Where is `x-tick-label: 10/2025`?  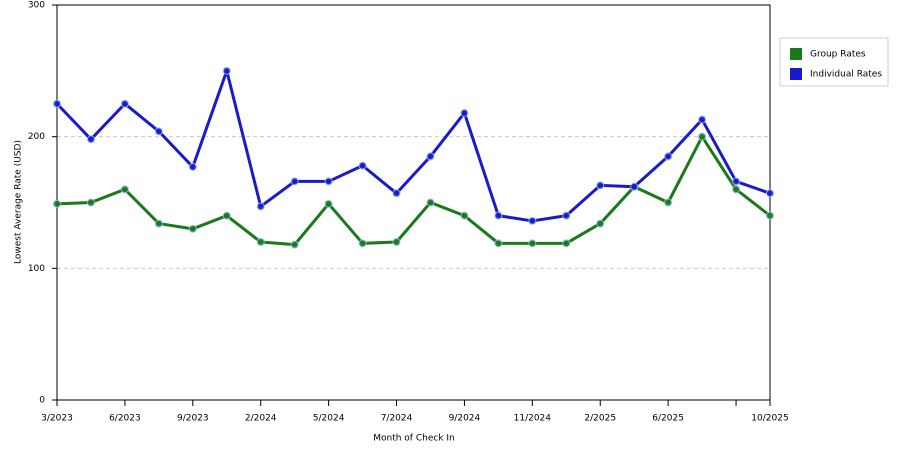
x-tick-label: 10/2025 is located at coordinates (769, 419).